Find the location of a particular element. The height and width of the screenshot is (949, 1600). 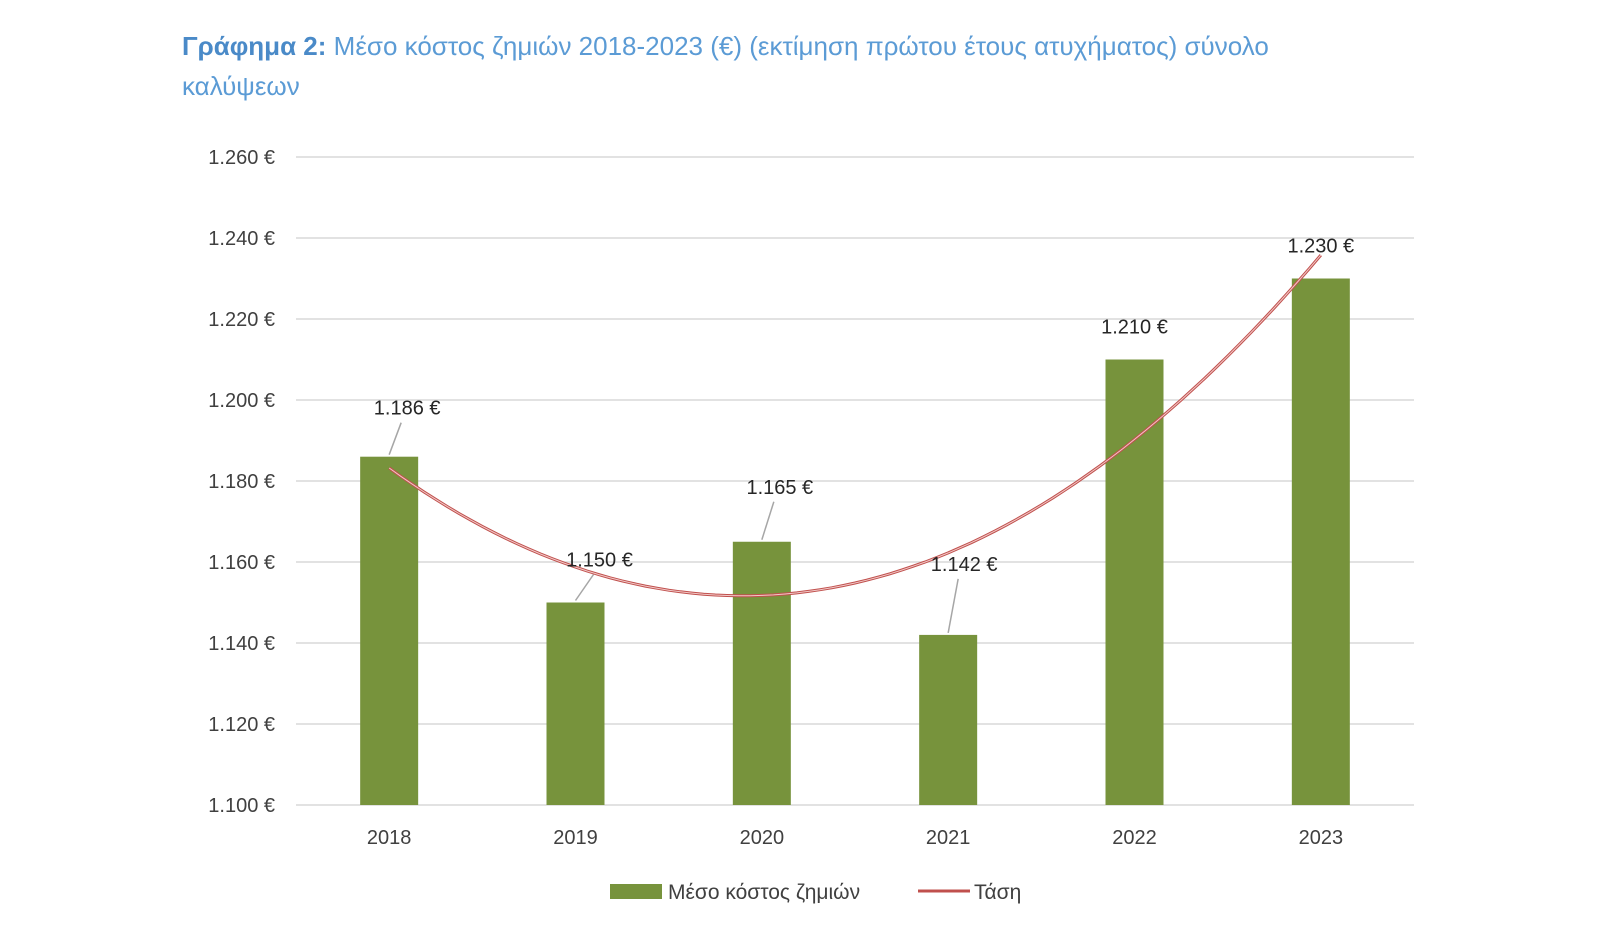

y-tick-label: 1.120 € is located at coordinates (241, 725).